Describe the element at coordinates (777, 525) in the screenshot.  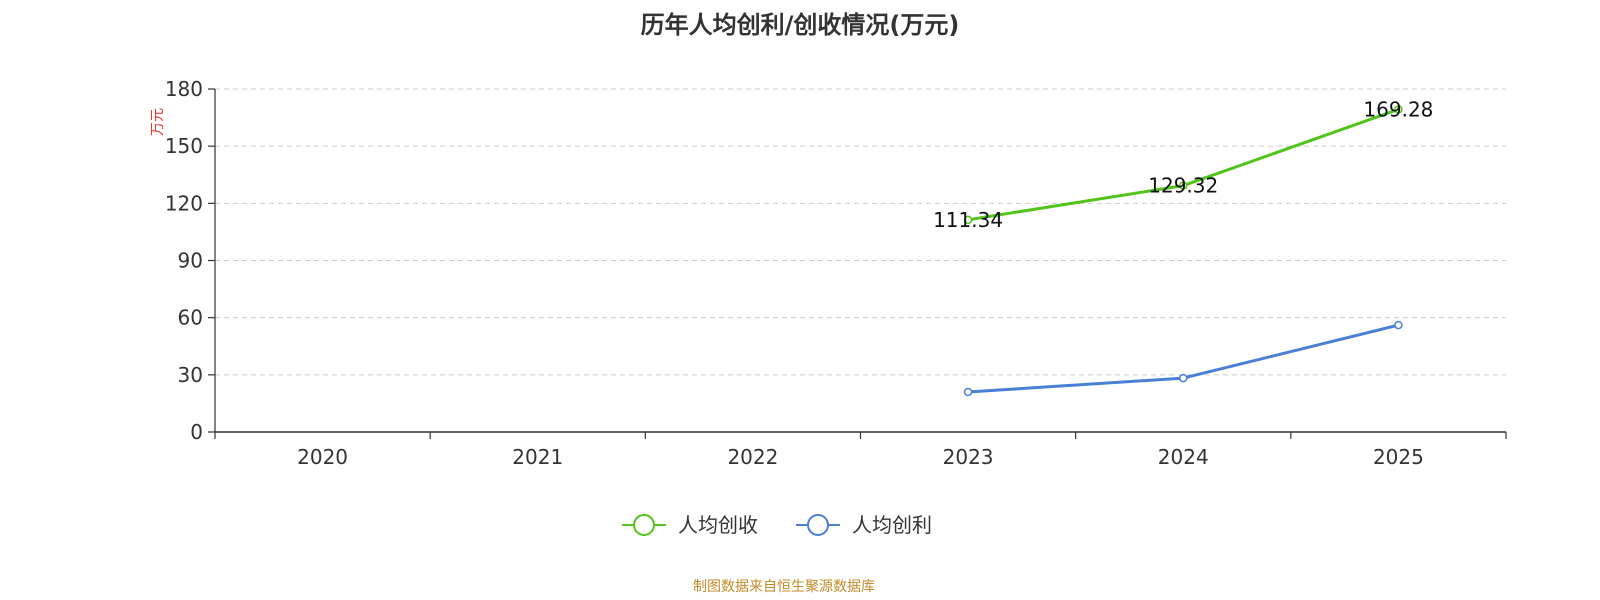
I see `legend: 人均创收 人均创利` at that location.